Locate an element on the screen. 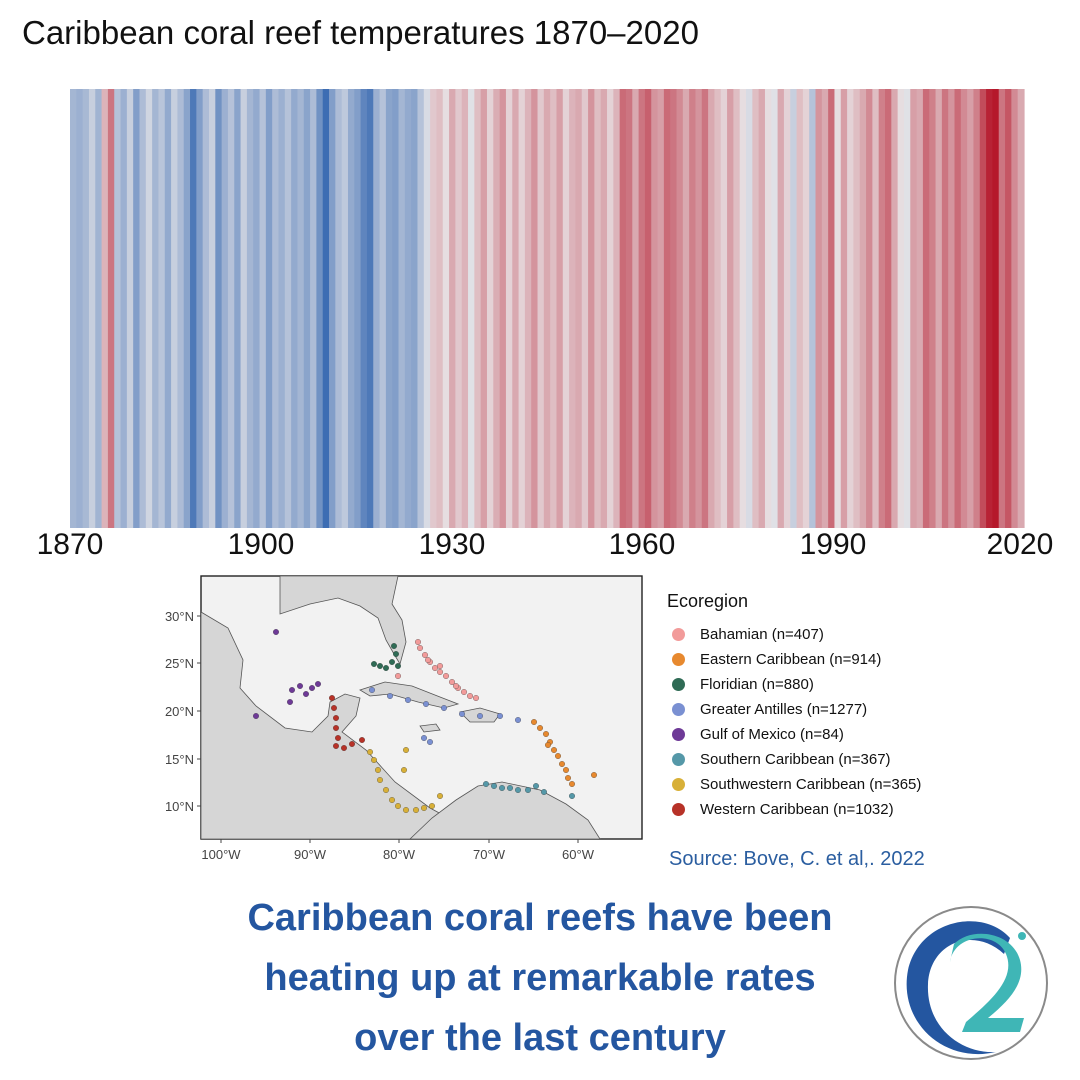  map-lat-label: 15°N is located at coordinates (179, 759).